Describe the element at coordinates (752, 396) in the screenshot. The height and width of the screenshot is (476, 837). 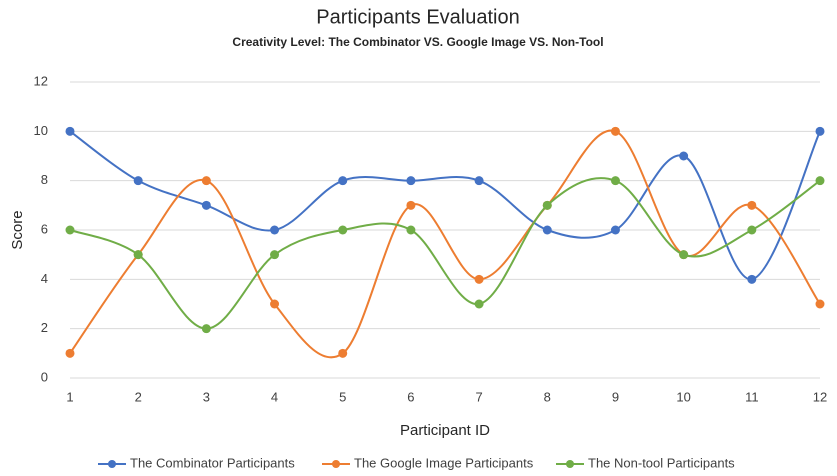
I see `x-tick-label: 11` at that location.